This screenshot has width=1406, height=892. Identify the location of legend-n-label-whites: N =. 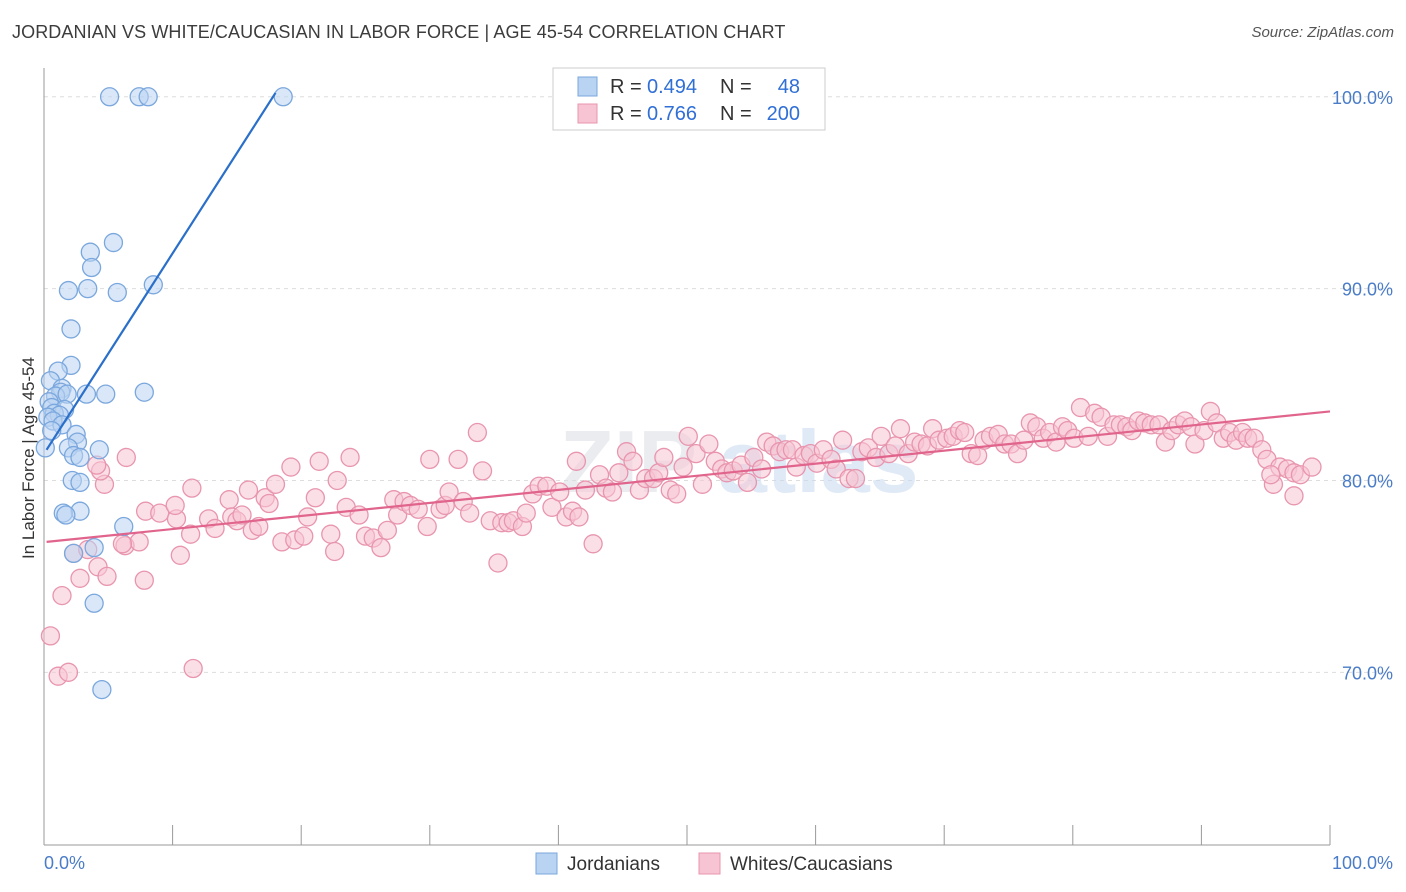
(736, 114).